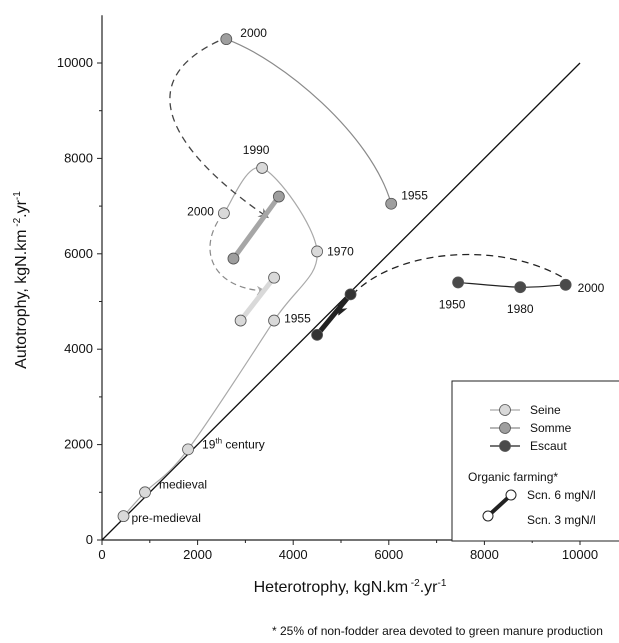  I want to click on legend-organic-title: Organic farming*, so click(513, 477).